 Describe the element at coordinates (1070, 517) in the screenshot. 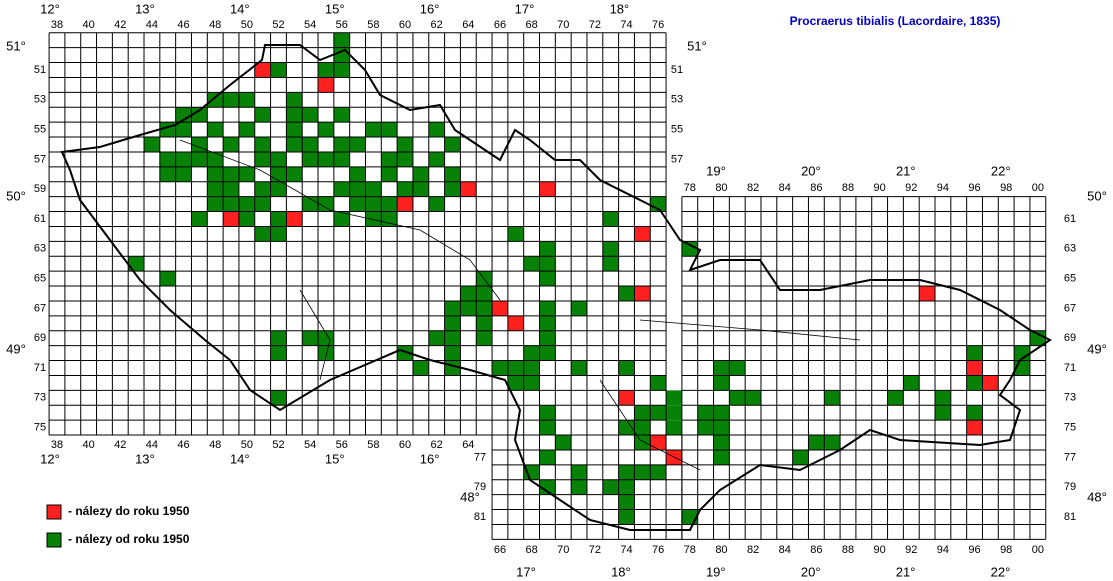

I see `row-label: 81` at that location.